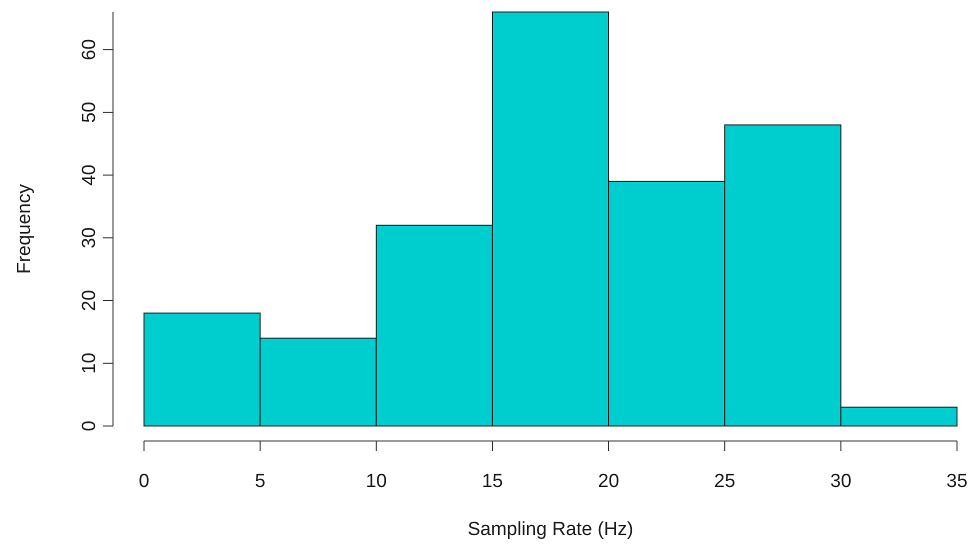 The height and width of the screenshot is (547, 975). Describe the element at coordinates (89, 363) in the screenshot. I see `y-tick-label: 10` at that location.